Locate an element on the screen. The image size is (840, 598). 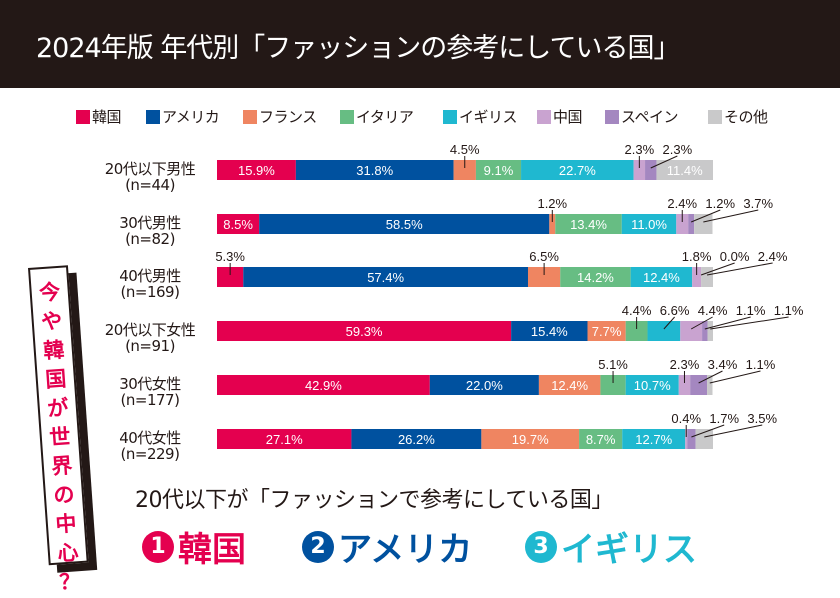
data-label: 4.4% is located at coordinates (713, 310).